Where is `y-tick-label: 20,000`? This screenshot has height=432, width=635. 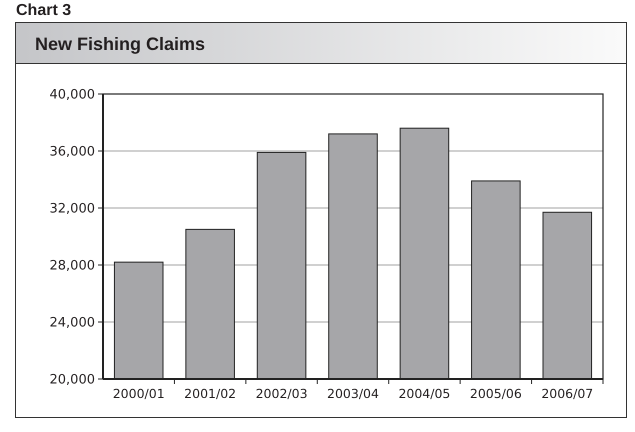
y-tick-label: 20,000 is located at coordinates (72, 380).